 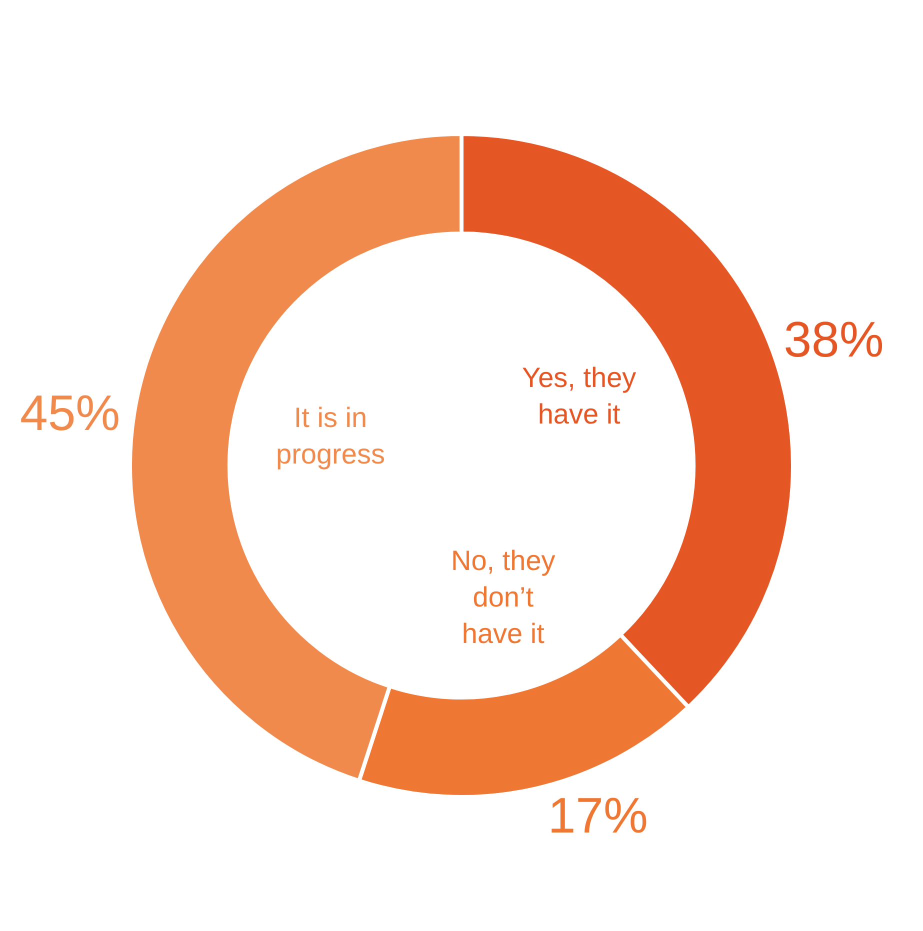 What do you see at coordinates (330, 436) in the screenshot?
I see `slice-label: It is in progress` at bounding box center [330, 436].